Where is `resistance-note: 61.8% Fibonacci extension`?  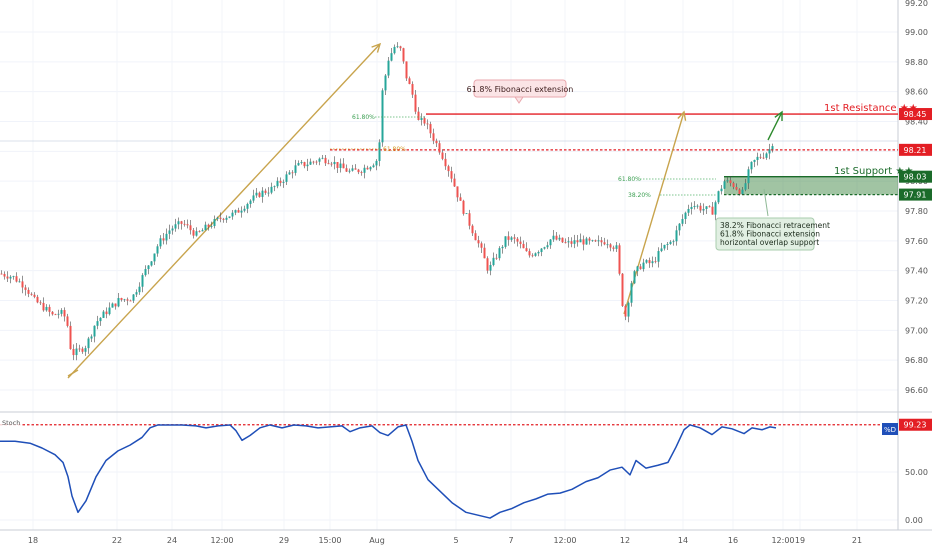
resistance-note: 61.8% Fibonacci extension is located at coordinates (520, 89).